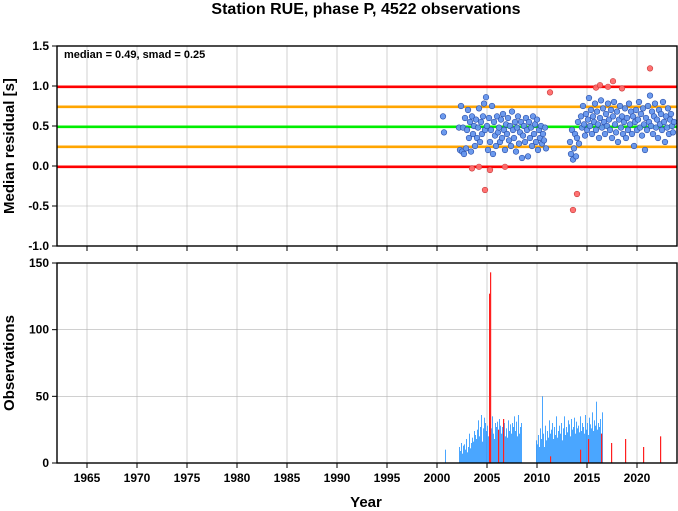 The height and width of the screenshot is (511, 678). I want to click on bottom-x-tick-label: 2015, so click(587, 478).